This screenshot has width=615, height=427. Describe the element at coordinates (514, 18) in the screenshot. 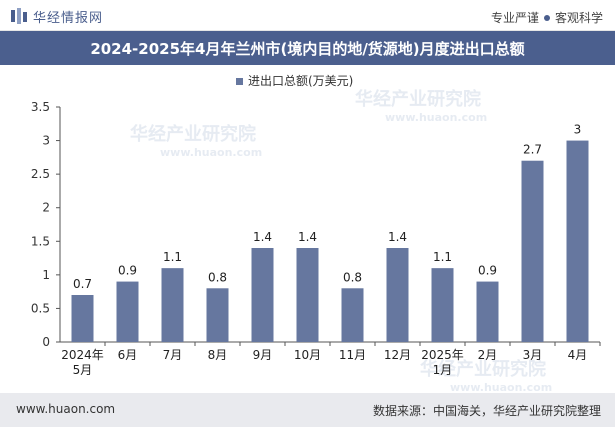

I see `slogan-left: 专业严谨` at that location.